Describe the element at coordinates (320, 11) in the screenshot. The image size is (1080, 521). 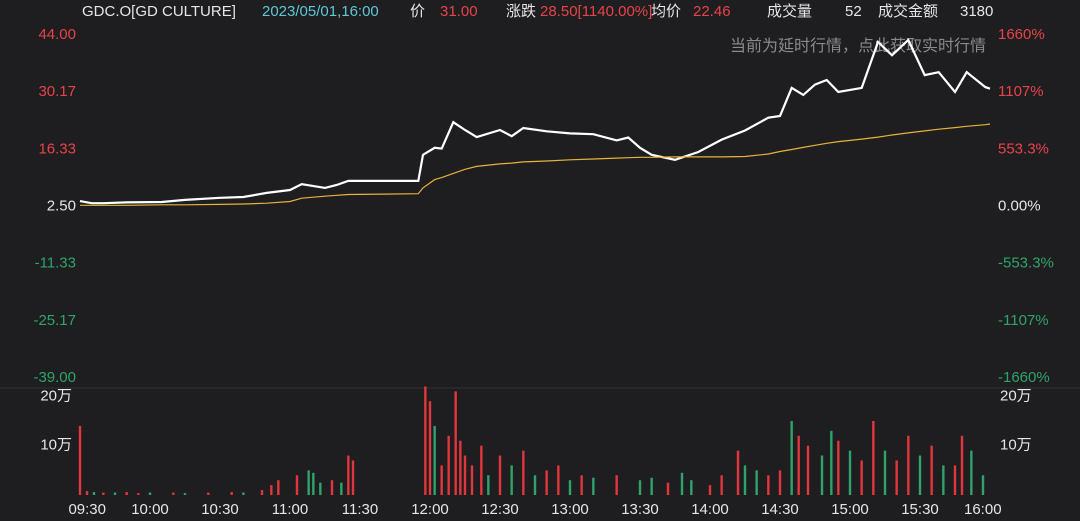
I see `datetime: 2023/05/01,16:00` at that location.